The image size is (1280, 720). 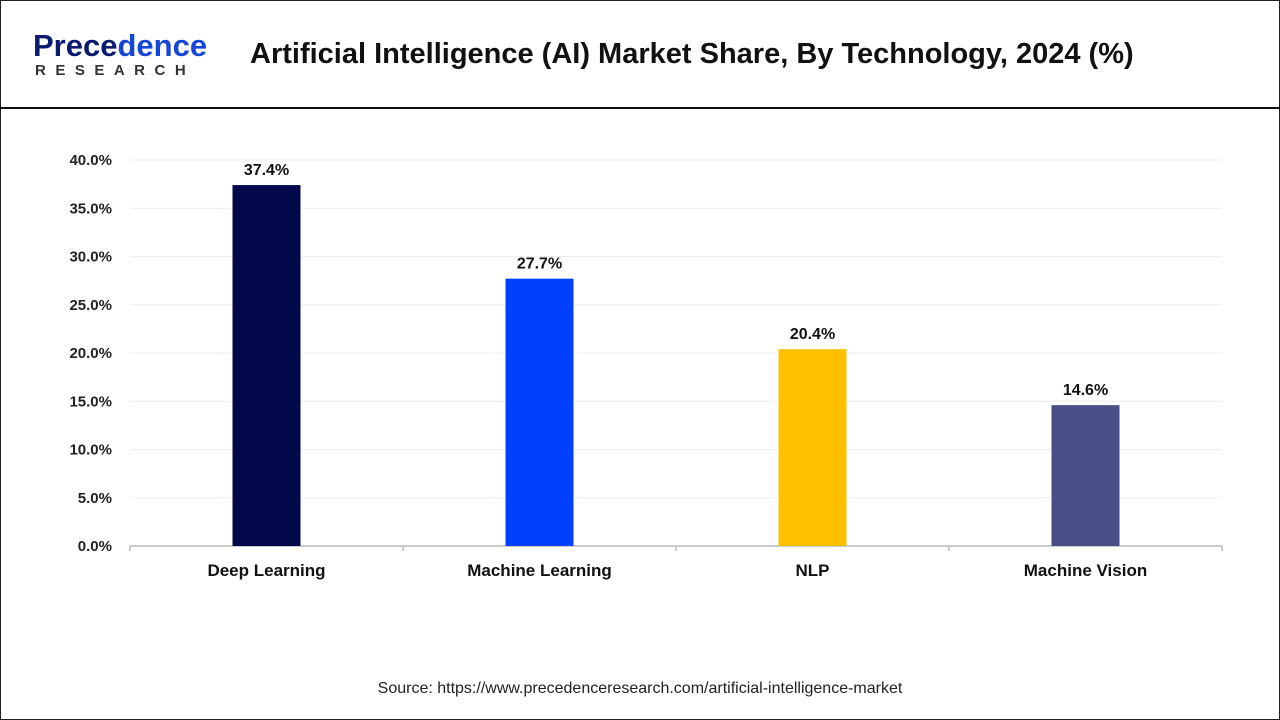 I want to click on data-label: 14.6%, so click(x=1085, y=390).